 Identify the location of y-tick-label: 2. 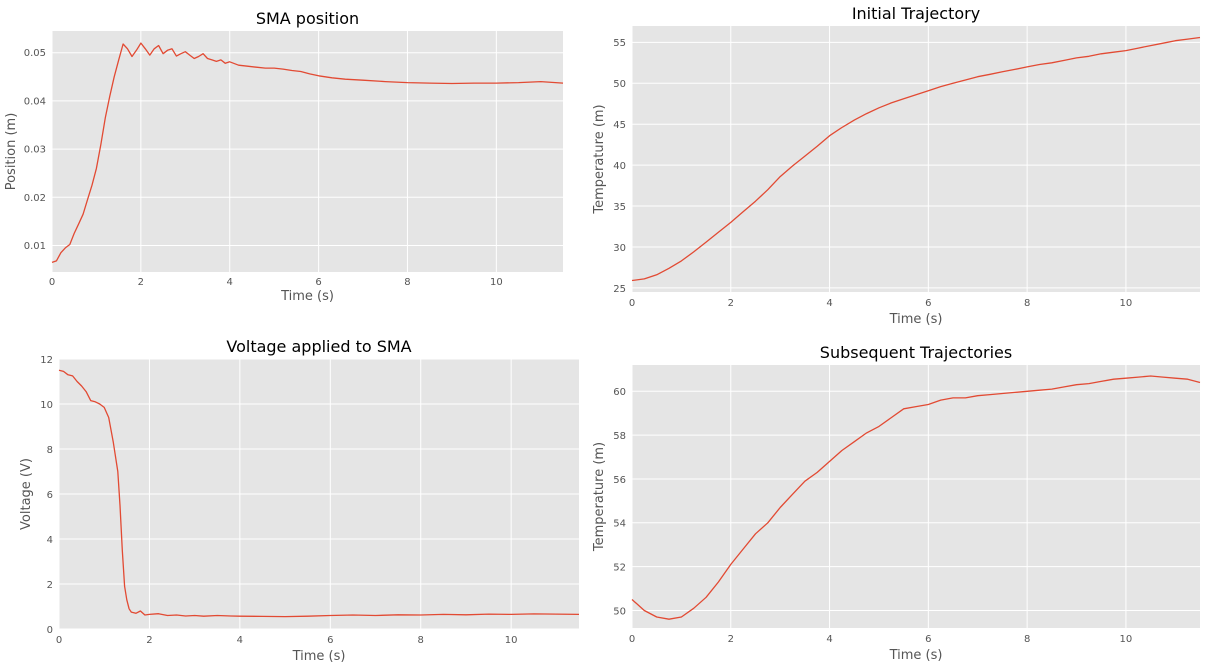
(50, 585).